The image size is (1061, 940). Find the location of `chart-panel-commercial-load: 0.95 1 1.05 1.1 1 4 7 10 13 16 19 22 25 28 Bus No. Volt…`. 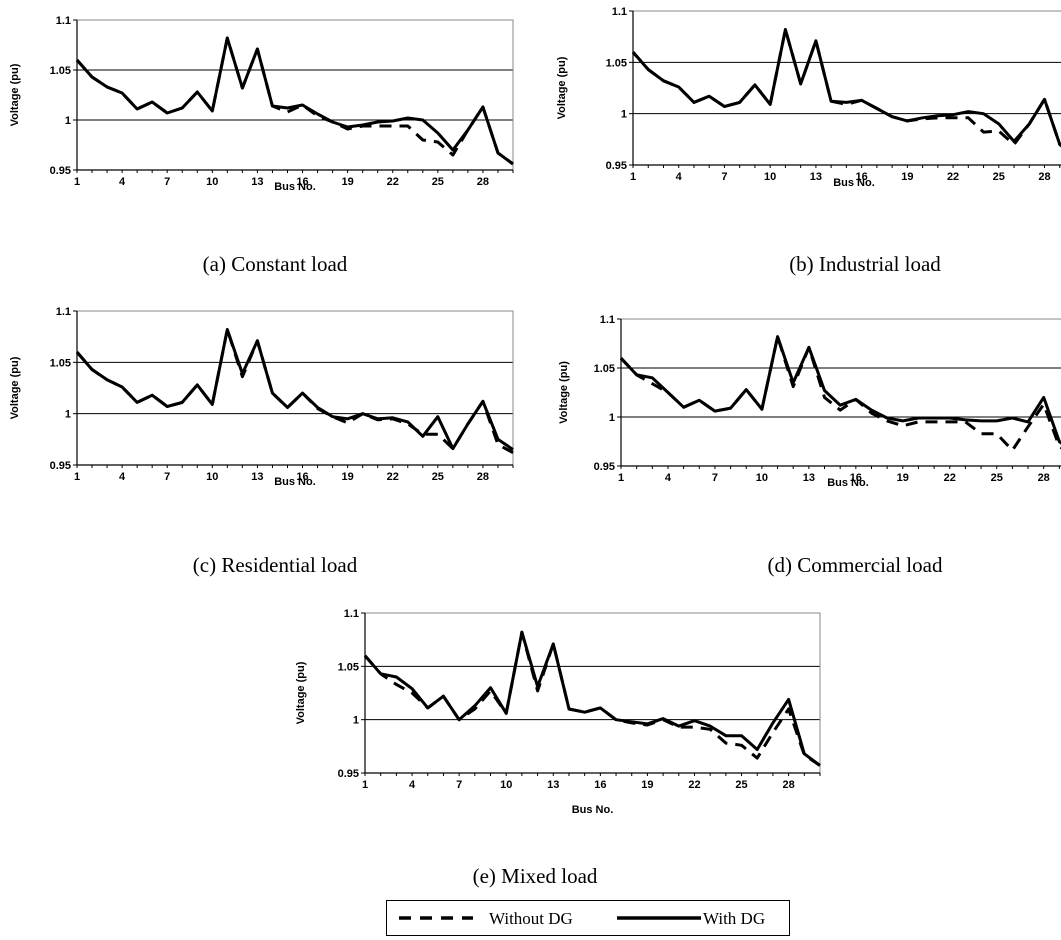

chart-panel-commercial-load: 0.95 1 1.05 1.1 1 4 7 10 13 16 19 22 25 28 Bus No. Volt… is located at coordinates (803, 400).